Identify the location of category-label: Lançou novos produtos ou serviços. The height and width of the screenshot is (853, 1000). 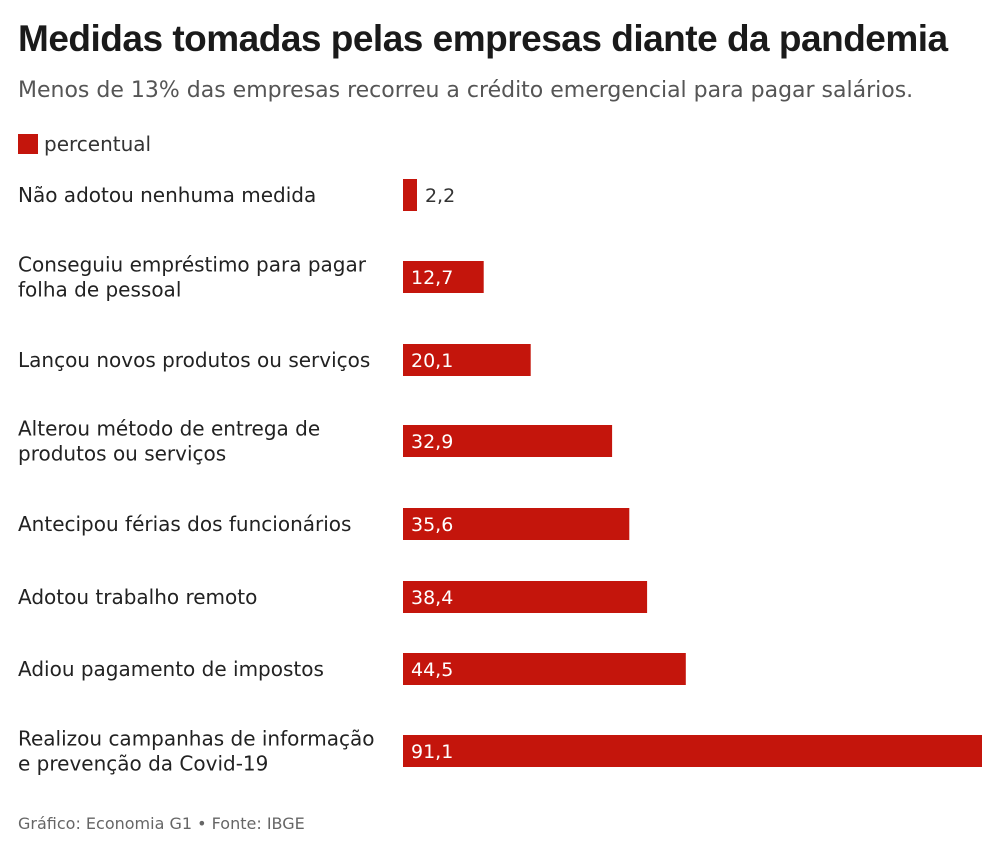
(194, 360).